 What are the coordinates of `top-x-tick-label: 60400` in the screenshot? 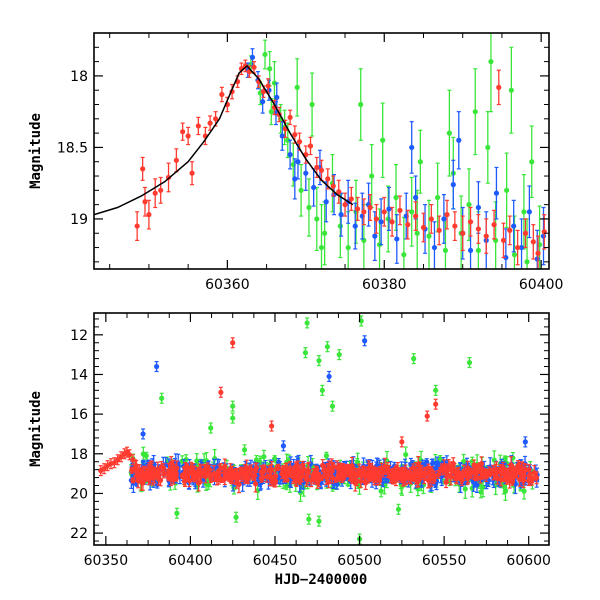 It's located at (541, 285).